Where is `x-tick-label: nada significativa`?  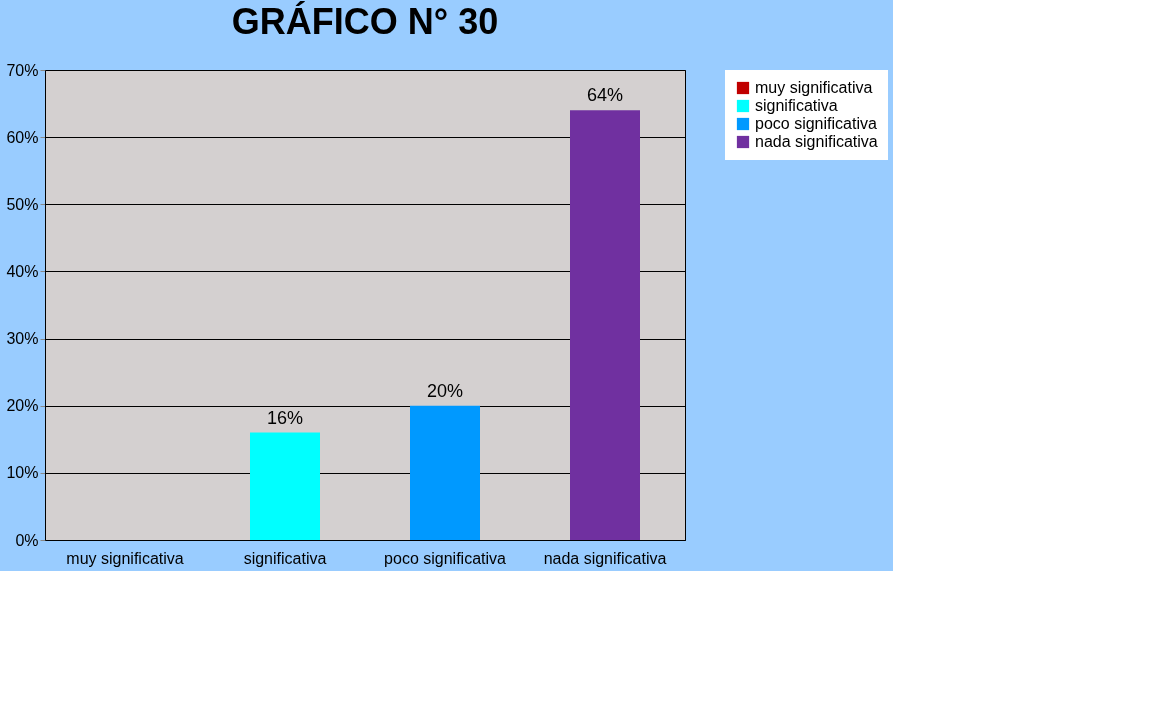
x-tick-label: nada significativa is located at coordinates (605, 558).